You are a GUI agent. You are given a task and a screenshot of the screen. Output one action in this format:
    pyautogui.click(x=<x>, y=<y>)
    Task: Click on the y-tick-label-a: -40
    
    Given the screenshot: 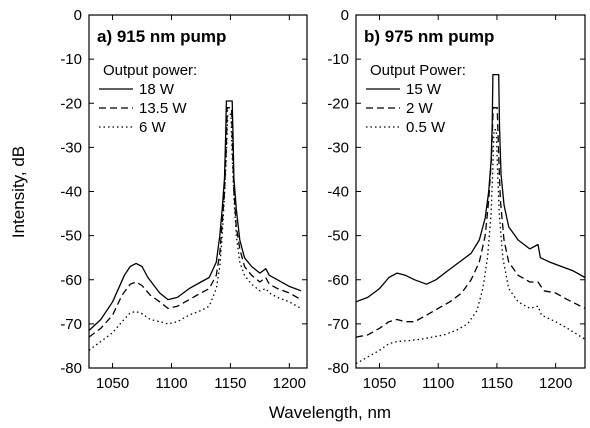 What is the action you would take?
    pyautogui.click(x=71, y=192)
    